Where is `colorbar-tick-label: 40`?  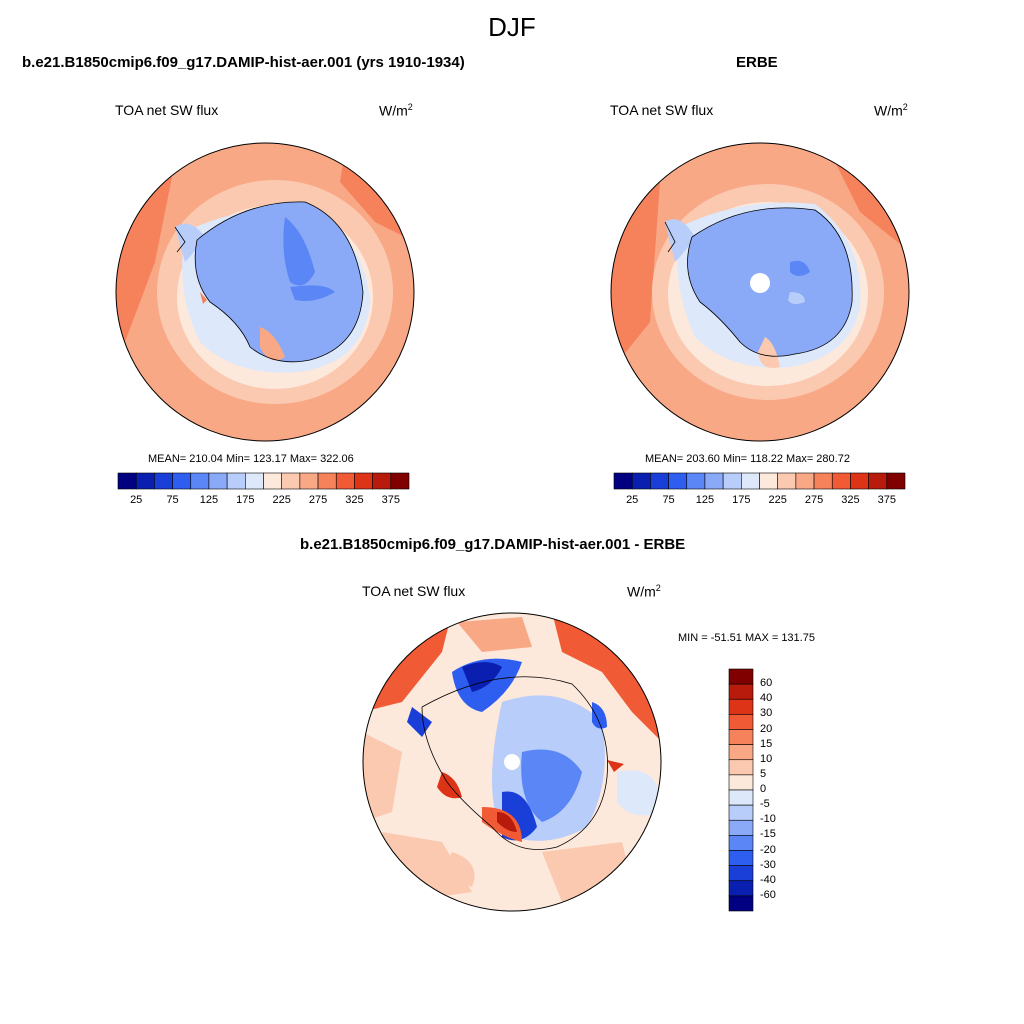 colorbar-tick-label: 40 is located at coordinates (766, 698).